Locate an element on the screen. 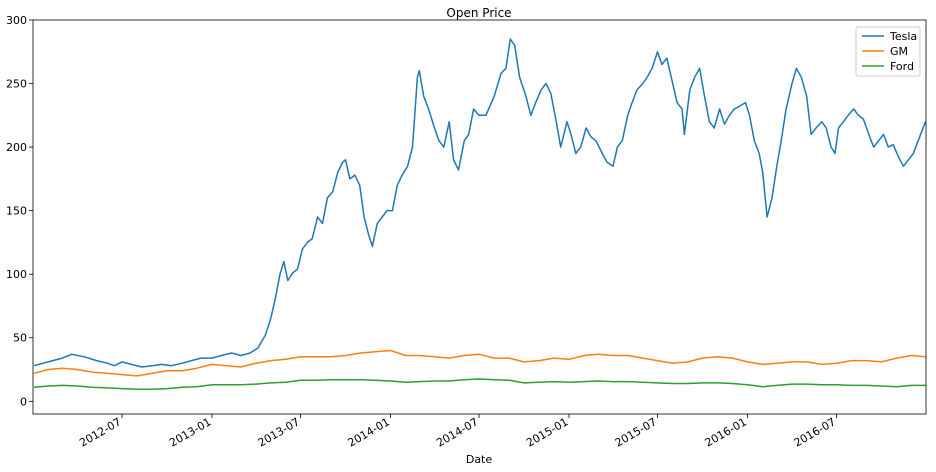 Image resolution: width=936 pixels, height=472 pixels. y-tick-label: 250 is located at coordinates (16, 84).